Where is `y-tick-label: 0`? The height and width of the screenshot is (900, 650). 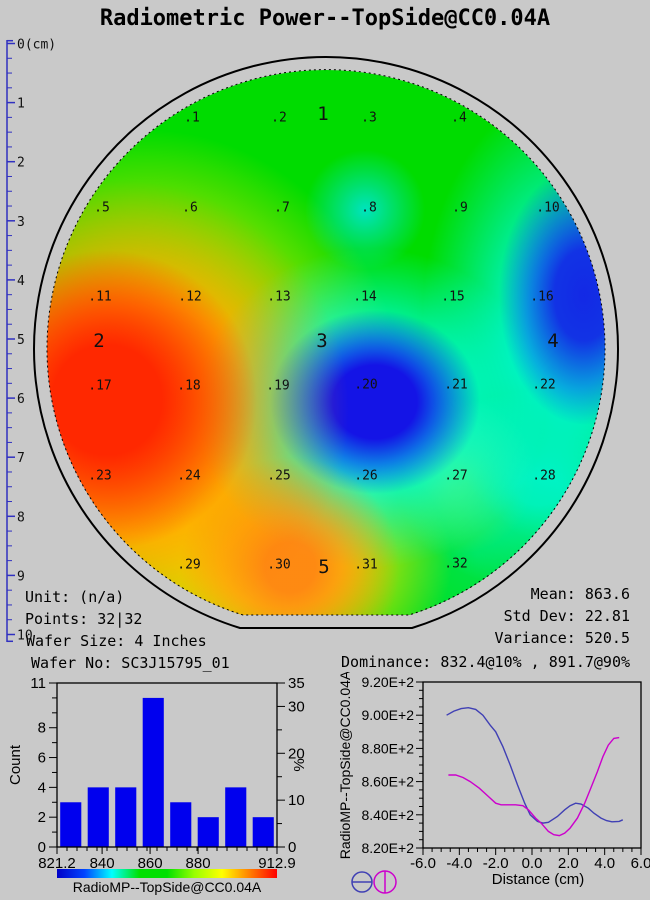
y-tick-label: 0 is located at coordinates (42, 847).